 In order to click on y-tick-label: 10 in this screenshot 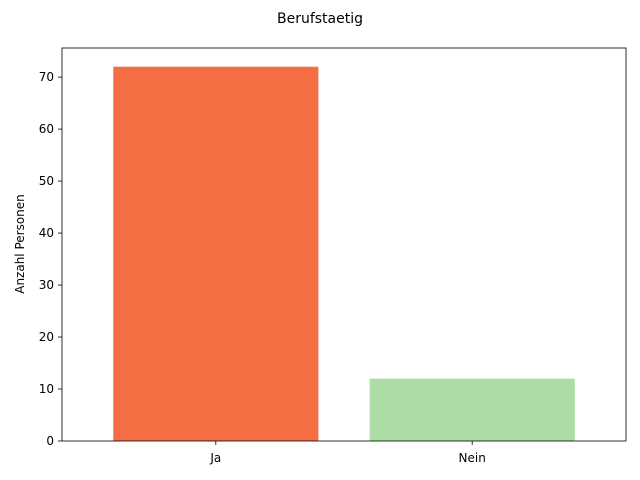, I will do `click(46, 389)`.